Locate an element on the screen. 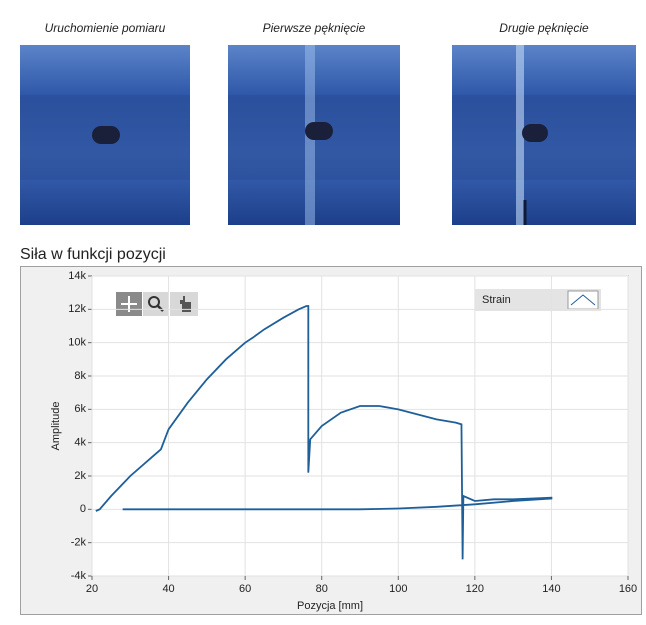 Image resolution: width=646 pixels, height=625 pixels. y-tick-label: 8k is located at coordinates (80, 376).